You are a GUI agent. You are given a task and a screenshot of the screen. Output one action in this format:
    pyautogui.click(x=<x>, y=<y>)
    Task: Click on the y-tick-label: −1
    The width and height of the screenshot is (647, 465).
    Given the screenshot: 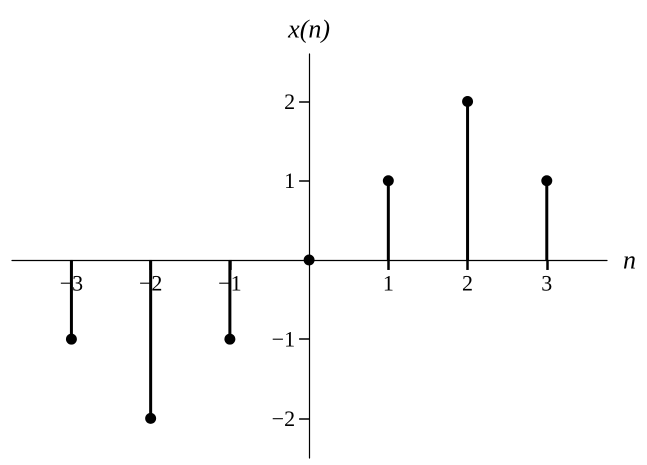 What is the action you would take?
    pyautogui.click(x=284, y=339)
    